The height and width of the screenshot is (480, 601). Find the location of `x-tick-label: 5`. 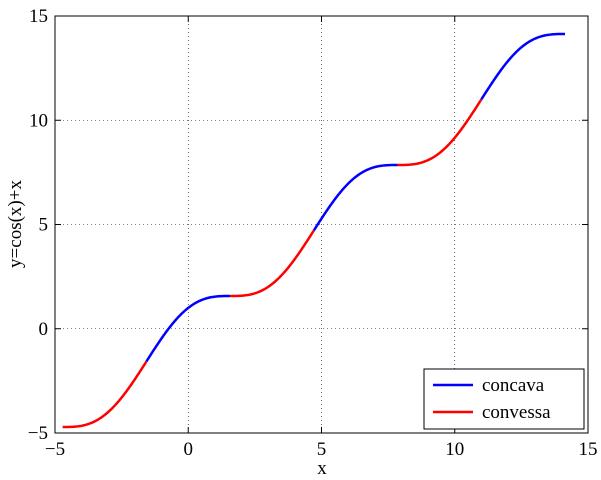

x-tick-label: 5 is located at coordinates (322, 449).